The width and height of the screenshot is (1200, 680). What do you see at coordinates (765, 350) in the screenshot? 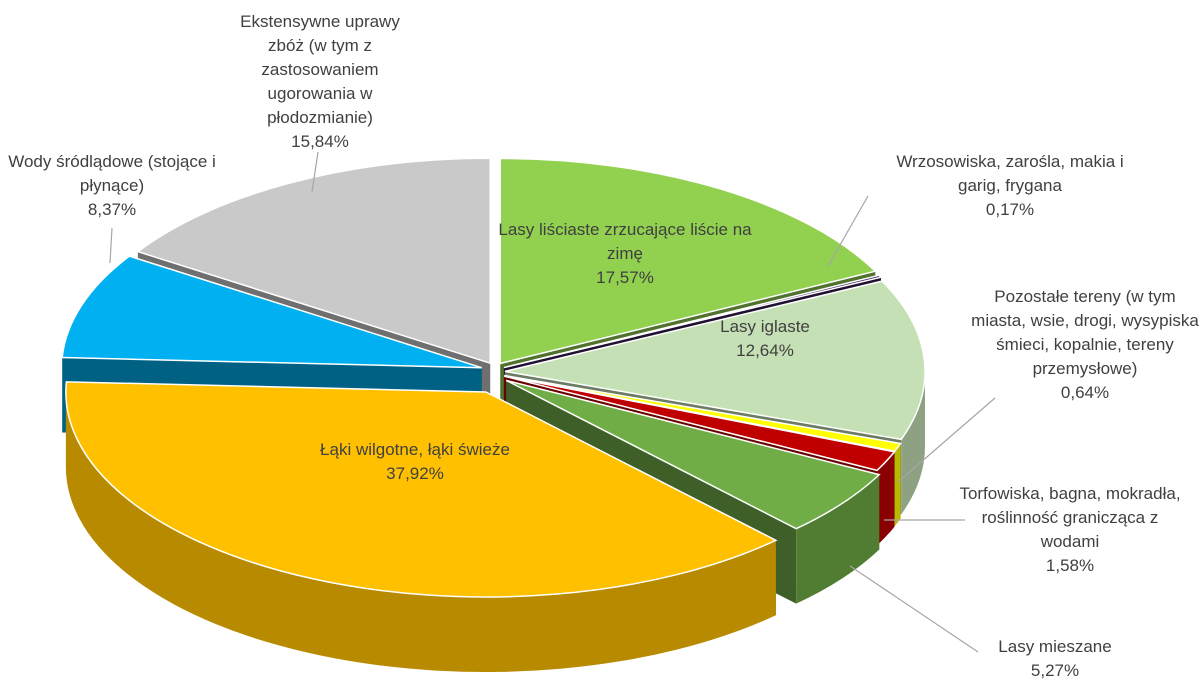
I see `label-value: 12,64%` at bounding box center [765, 350].